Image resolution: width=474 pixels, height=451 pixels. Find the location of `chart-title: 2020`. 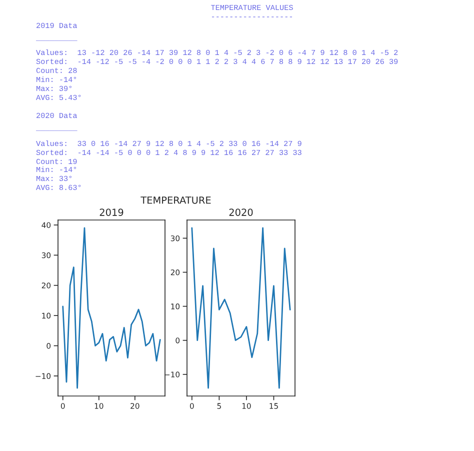

chart-title: 2020 is located at coordinates (241, 212).